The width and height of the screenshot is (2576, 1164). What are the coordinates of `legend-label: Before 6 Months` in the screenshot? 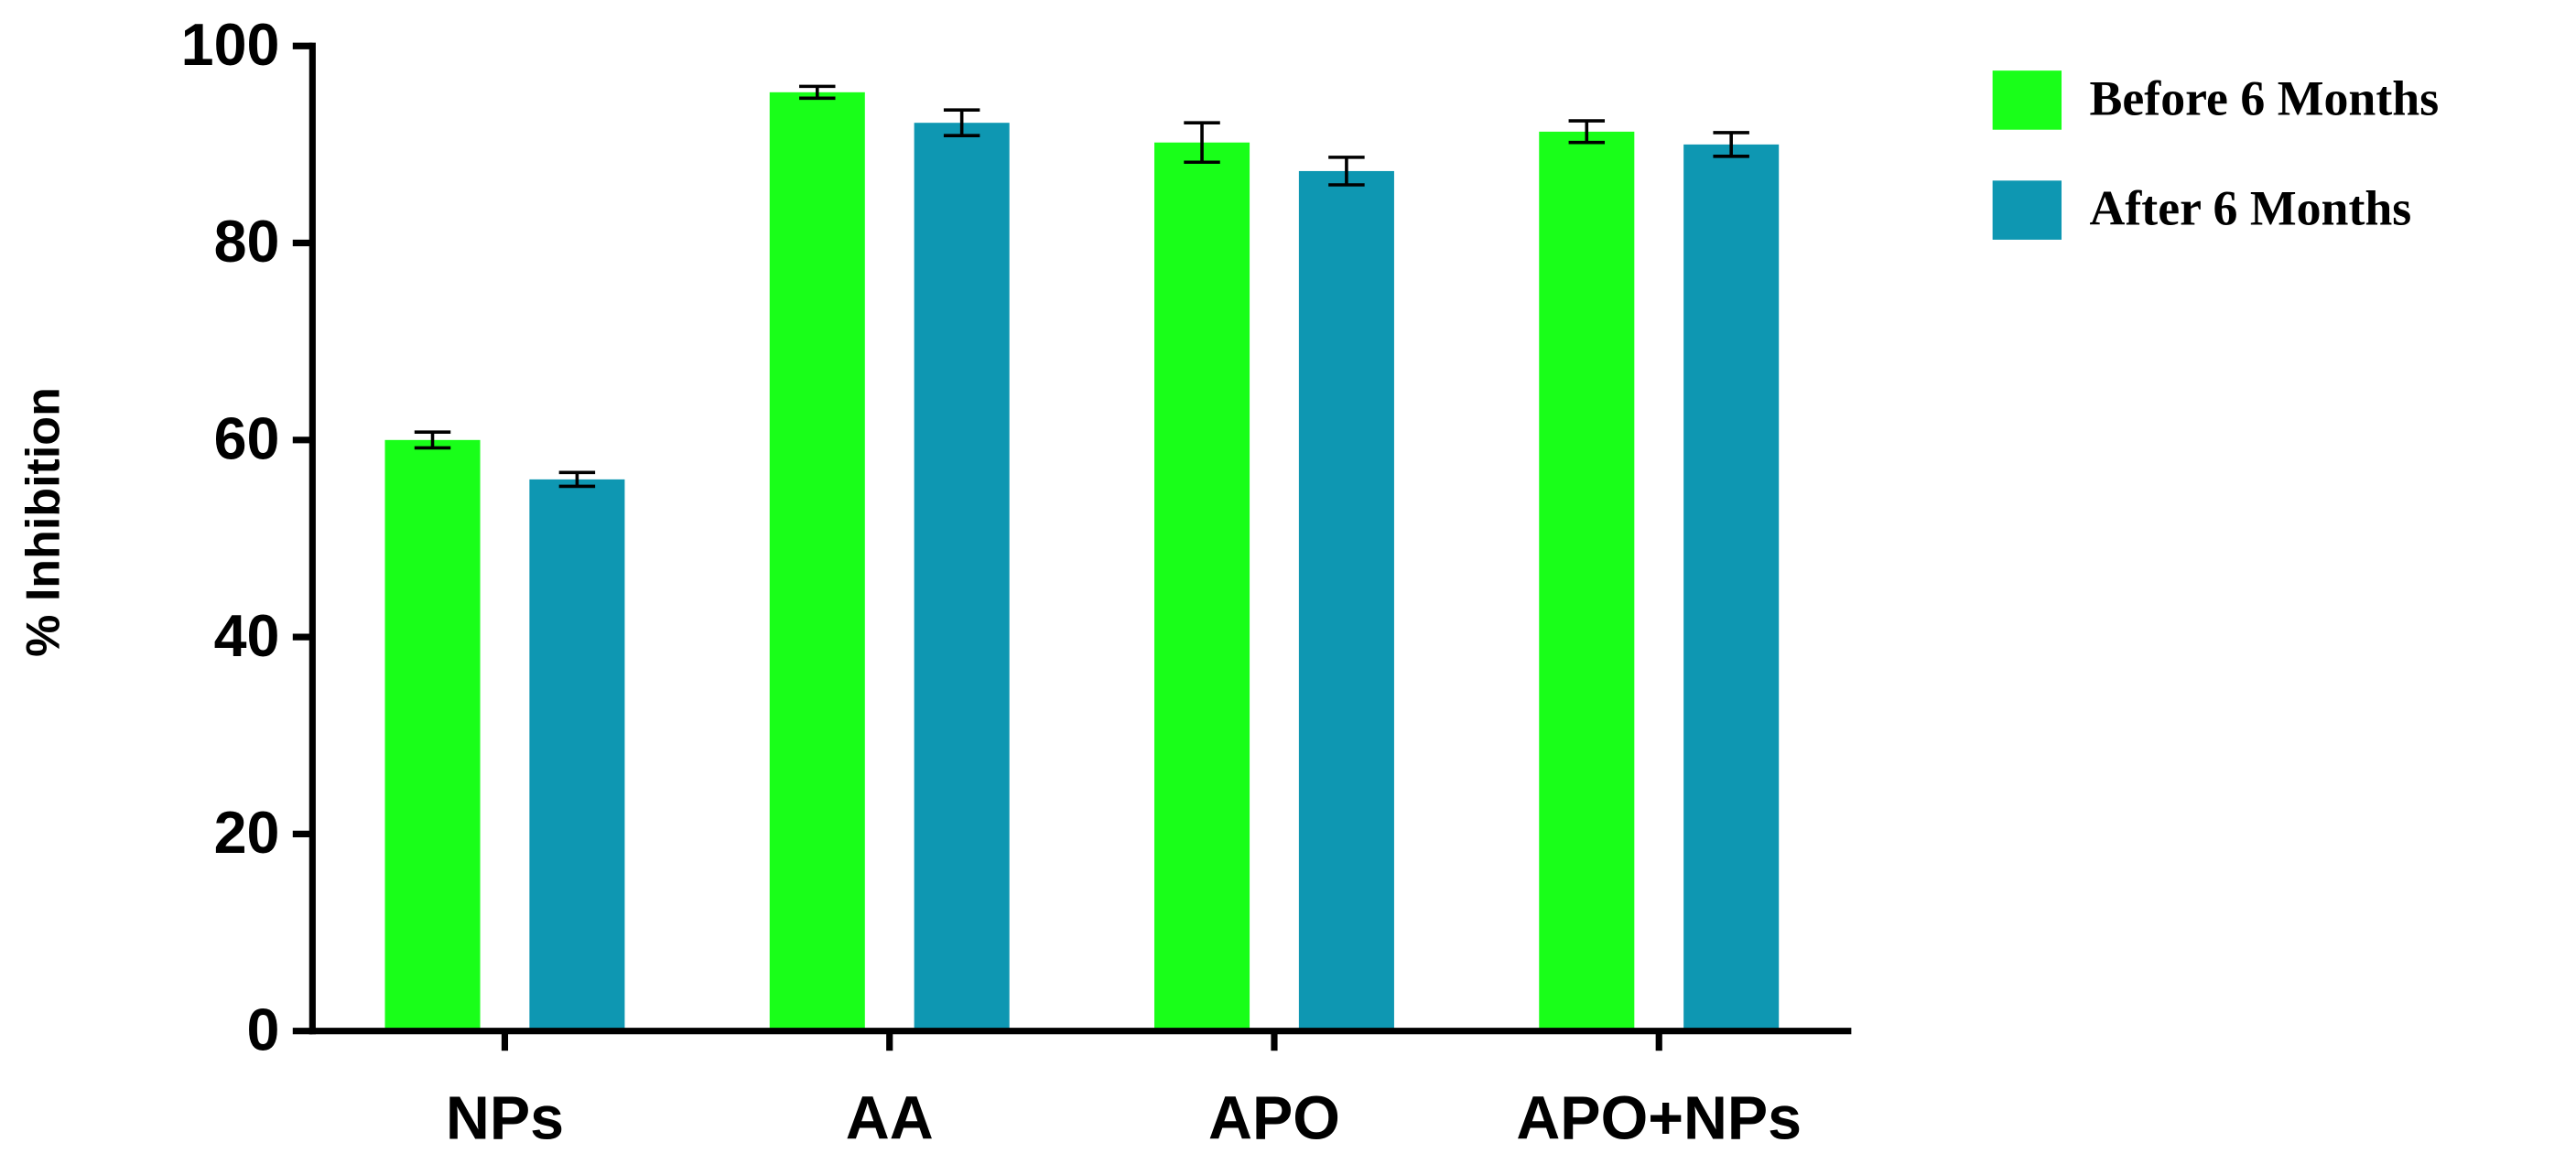 It's located at (2265, 97).